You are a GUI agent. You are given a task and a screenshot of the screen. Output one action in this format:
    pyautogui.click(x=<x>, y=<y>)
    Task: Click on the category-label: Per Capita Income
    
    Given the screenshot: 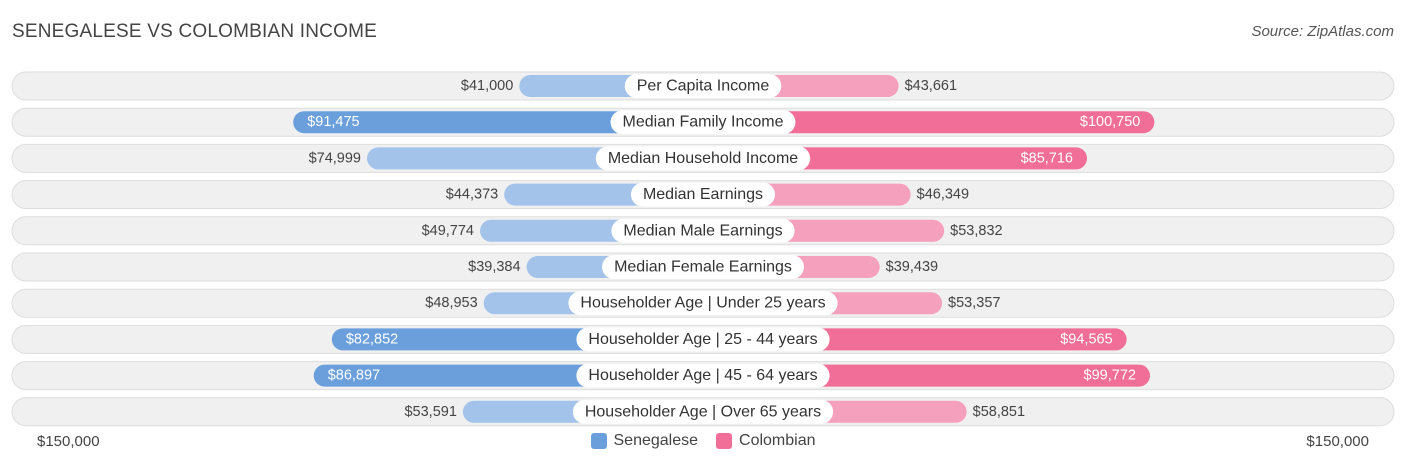 What is the action you would take?
    pyautogui.click(x=703, y=86)
    